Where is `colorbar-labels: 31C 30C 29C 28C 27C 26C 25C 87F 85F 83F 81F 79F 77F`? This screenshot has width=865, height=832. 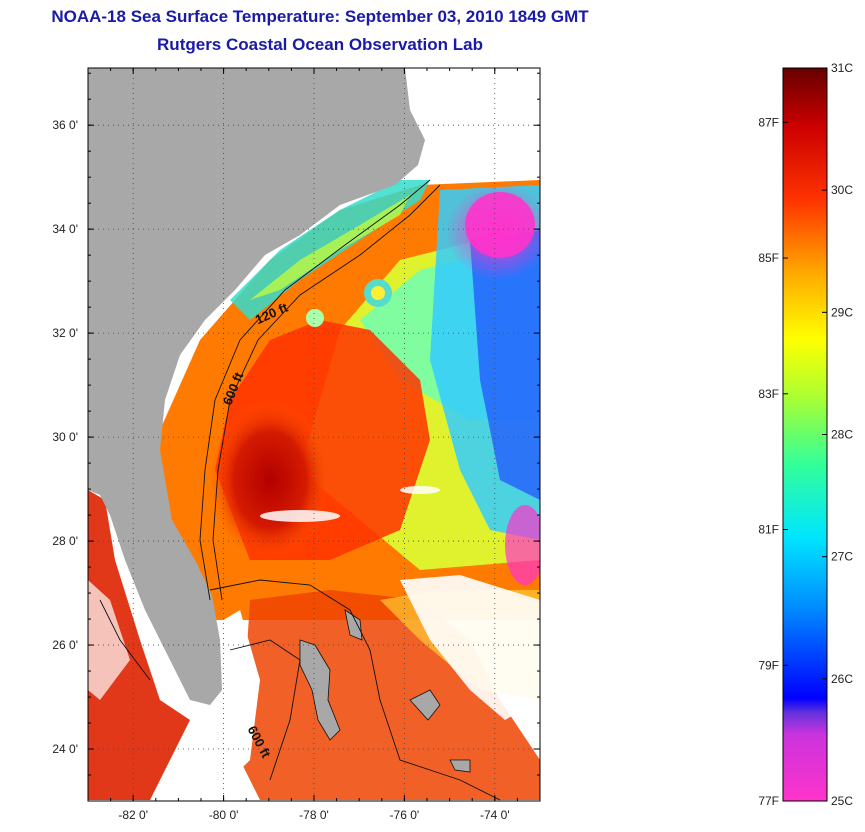
colorbar-labels: 31C 30C 29C 28C 27C 26C 25C 87F 85F 83F 81F 79F 77F is located at coordinates (805, 434).